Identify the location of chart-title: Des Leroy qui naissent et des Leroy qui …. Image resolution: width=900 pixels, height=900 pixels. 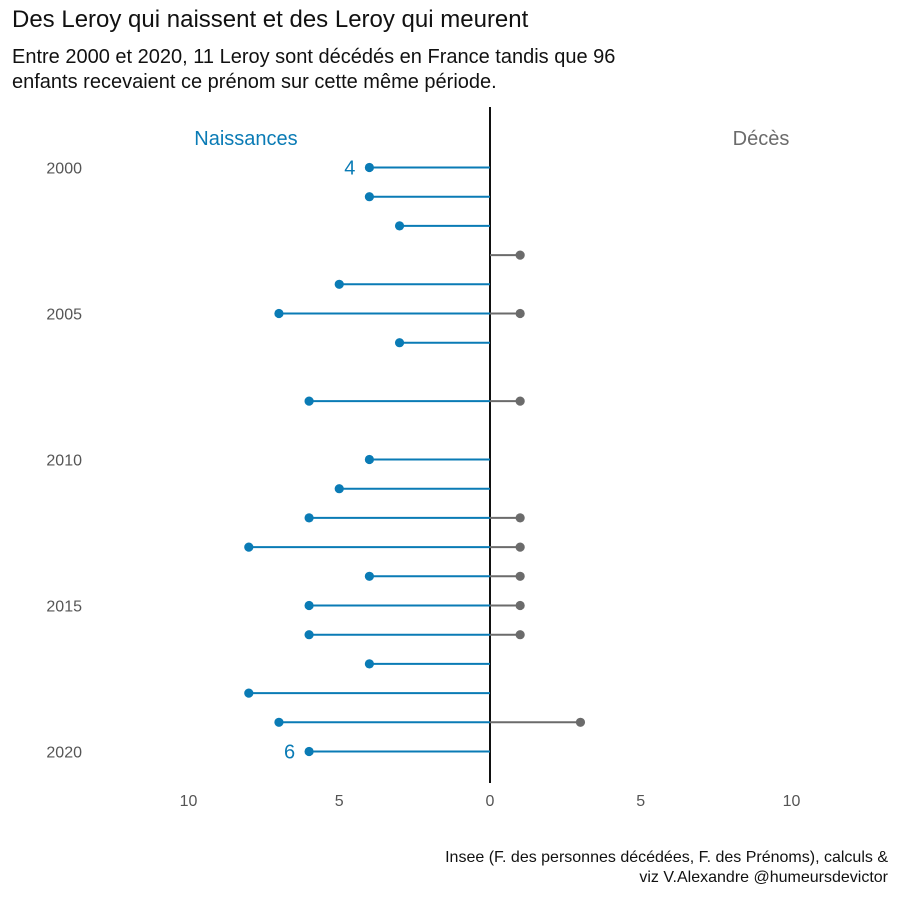
(270, 19).